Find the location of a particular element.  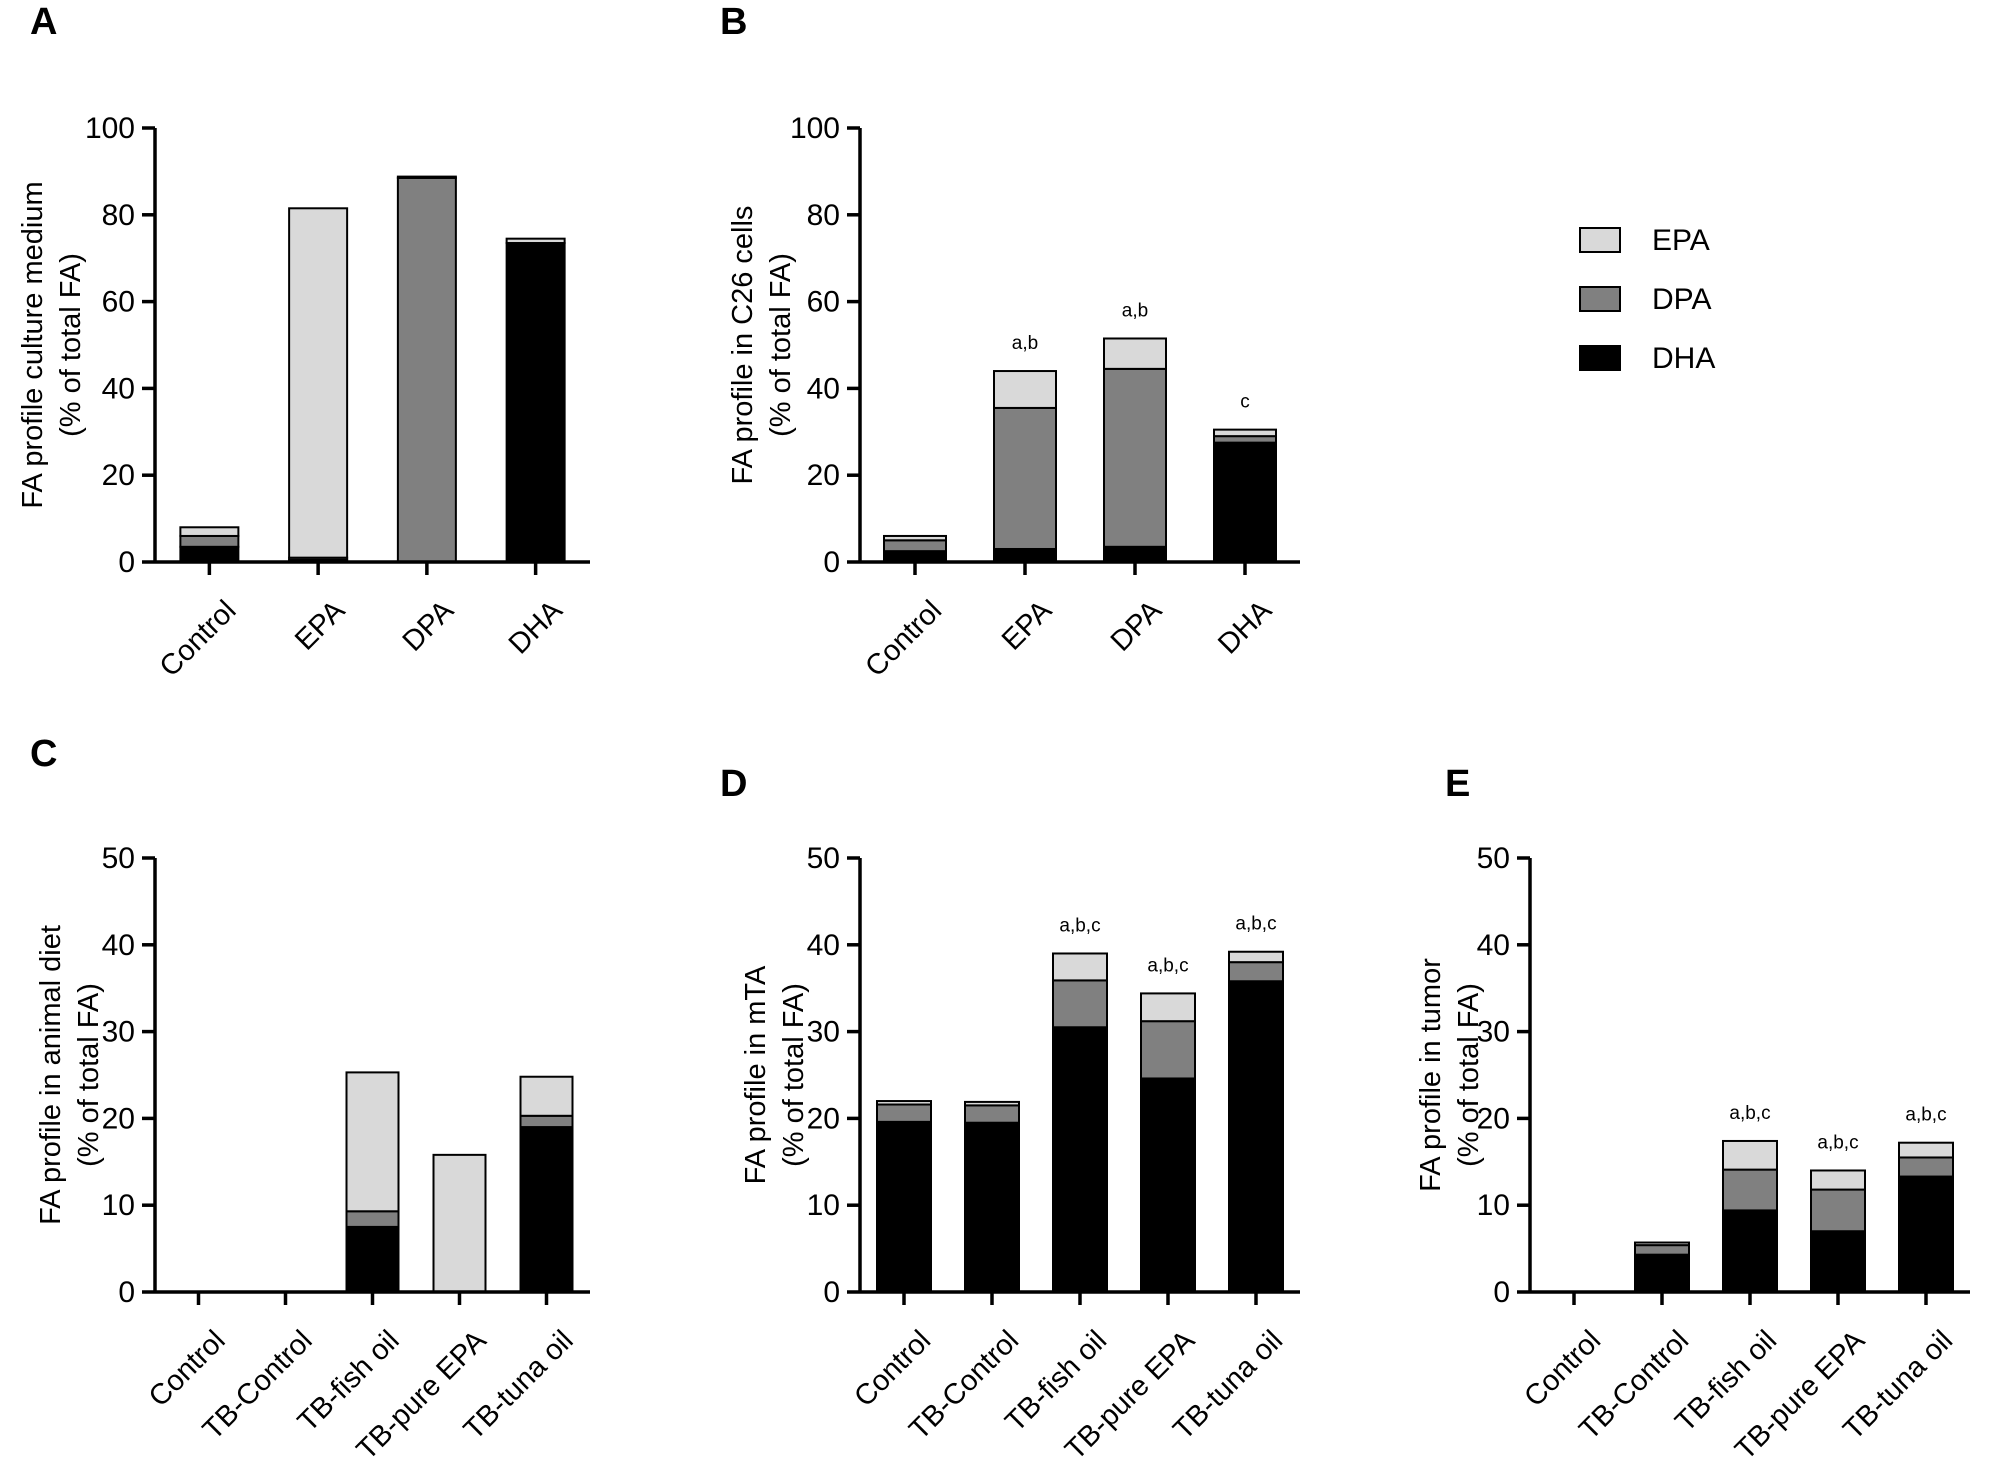

bar-dpa-tb-pure-epa is located at coordinates (1168, 1050).